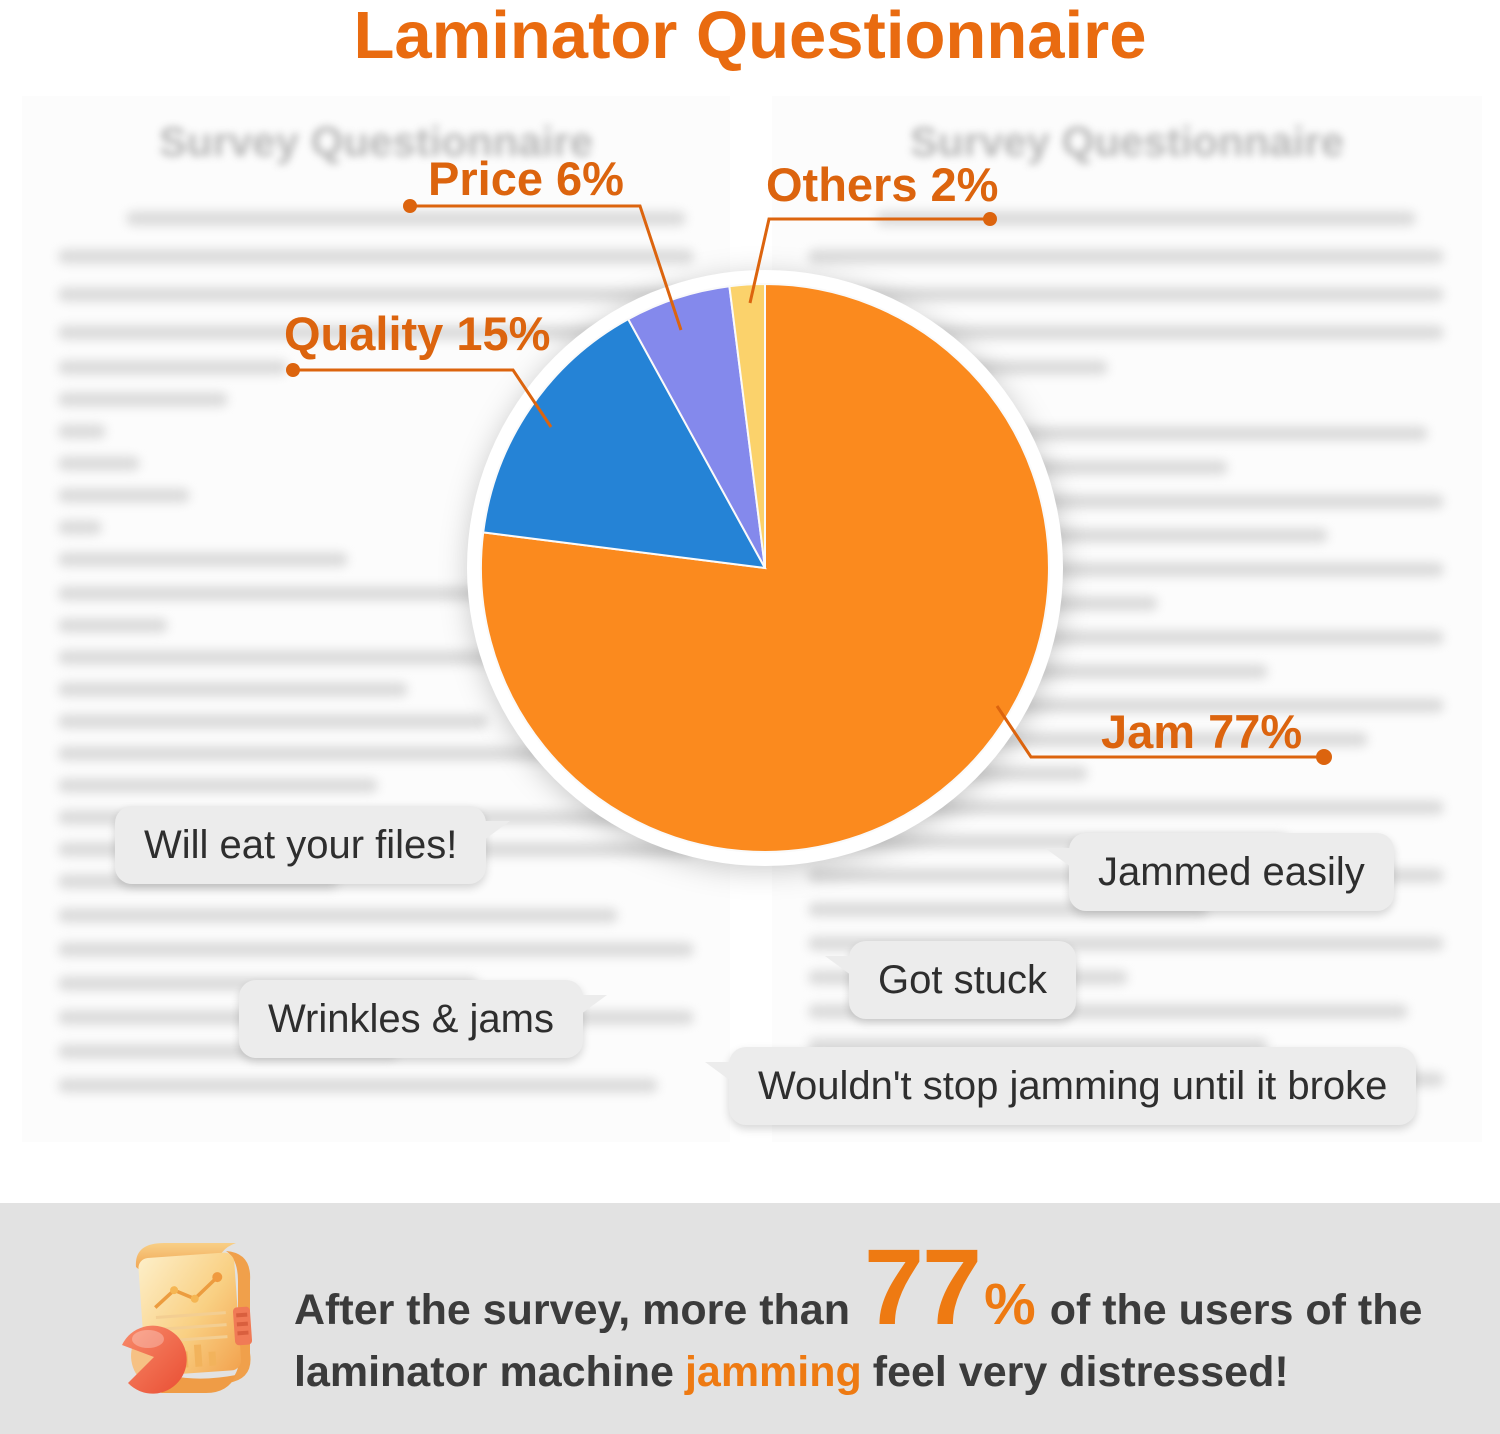 The height and width of the screenshot is (1434, 1500). I want to click on page-title: Laminator Questionnaire, so click(750, 36).